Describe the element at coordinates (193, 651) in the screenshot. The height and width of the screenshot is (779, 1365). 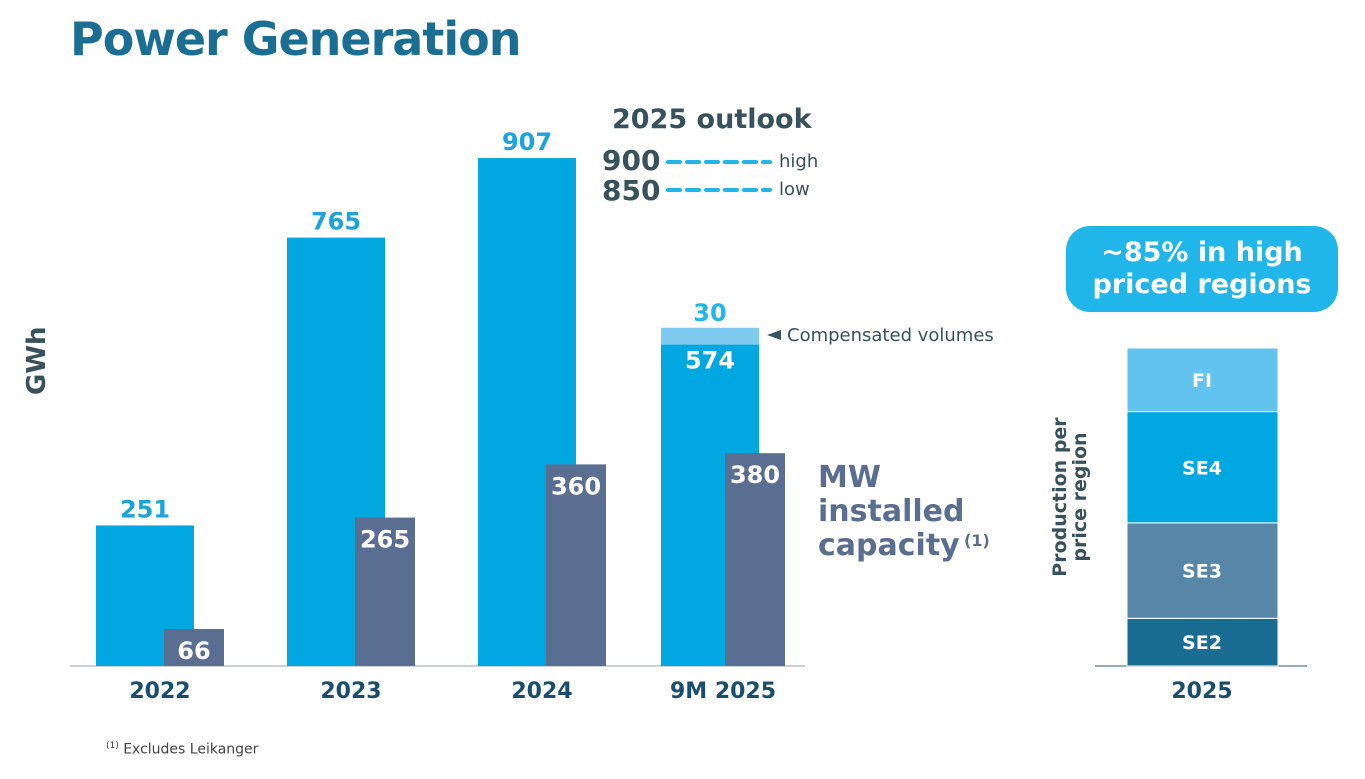
I see `mw-value-label: 66` at that location.